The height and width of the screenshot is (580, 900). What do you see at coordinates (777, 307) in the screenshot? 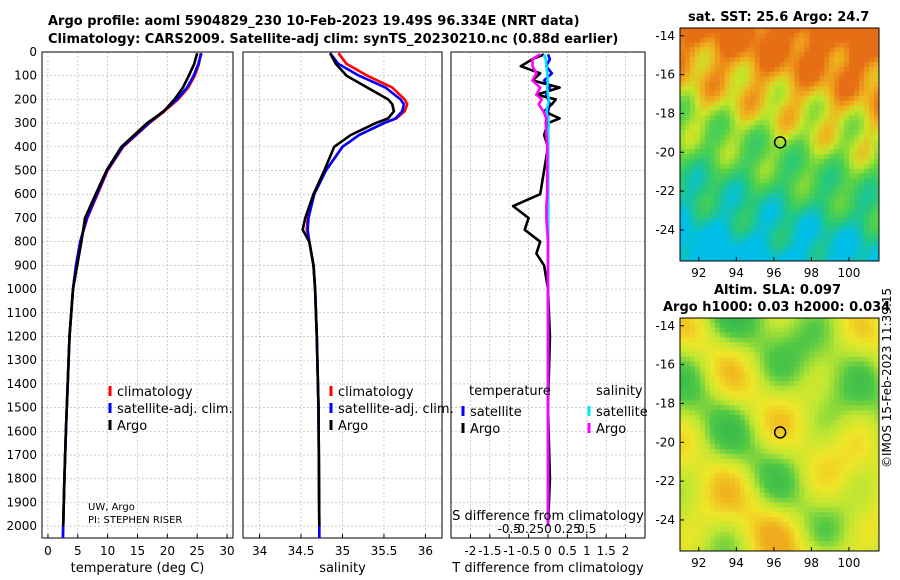
I see `sla-map-title-line2: Argo h1000: 0.03 h2000: 0.034` at bounding box center [777, 307].